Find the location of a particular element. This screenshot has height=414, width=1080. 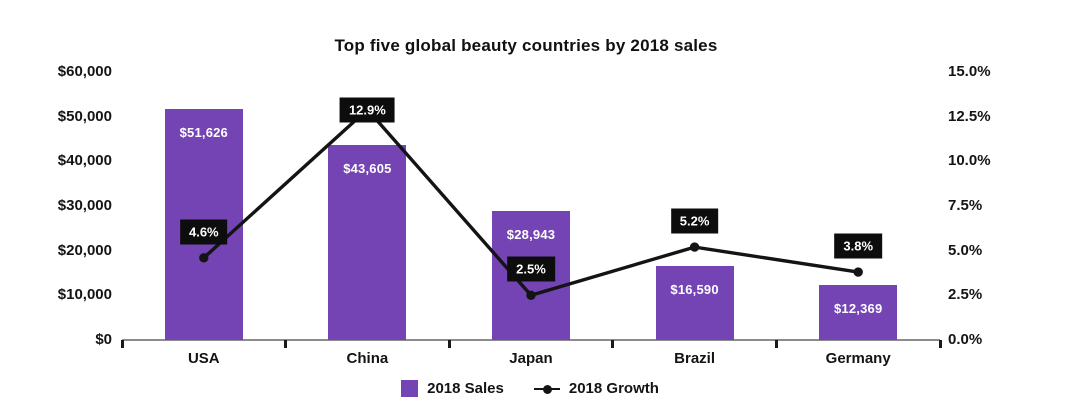

y-axis-left-tick-label: $40,000 is located at coordinates (84, 161).